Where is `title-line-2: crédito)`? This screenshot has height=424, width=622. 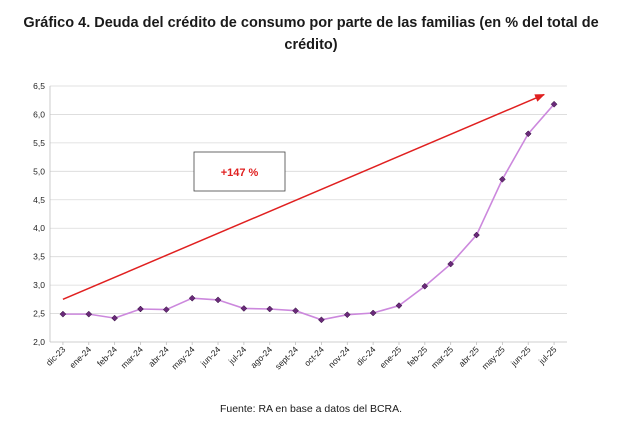 title-line-2: crédito) is located at coordinates (311, 45).